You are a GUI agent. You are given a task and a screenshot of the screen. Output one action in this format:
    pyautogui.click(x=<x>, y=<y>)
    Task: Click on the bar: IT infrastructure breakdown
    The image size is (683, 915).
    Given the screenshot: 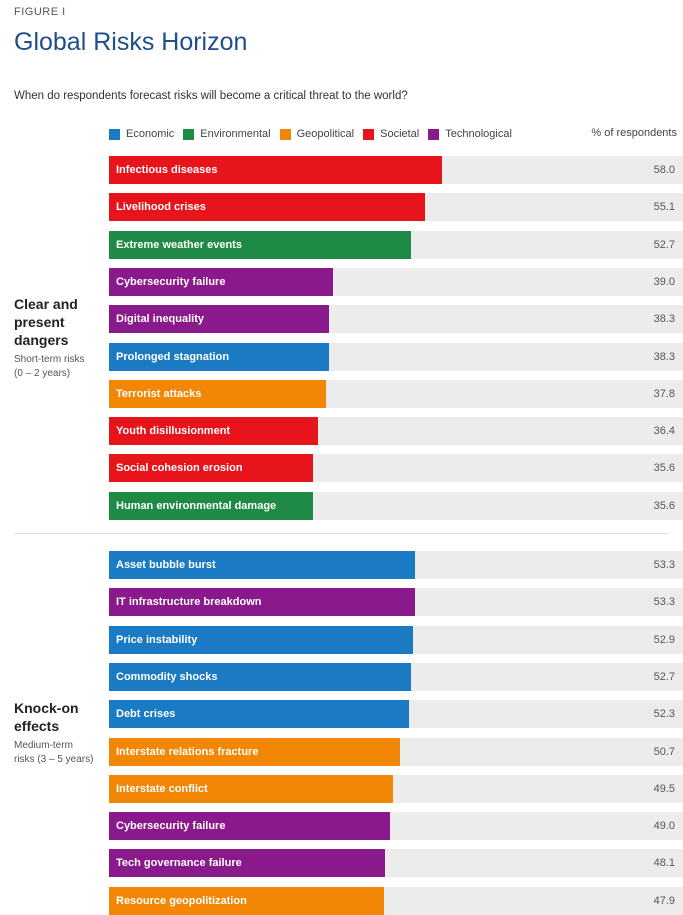 What is the action you would take?
    pyautogui.click(x=262, y=602)
    